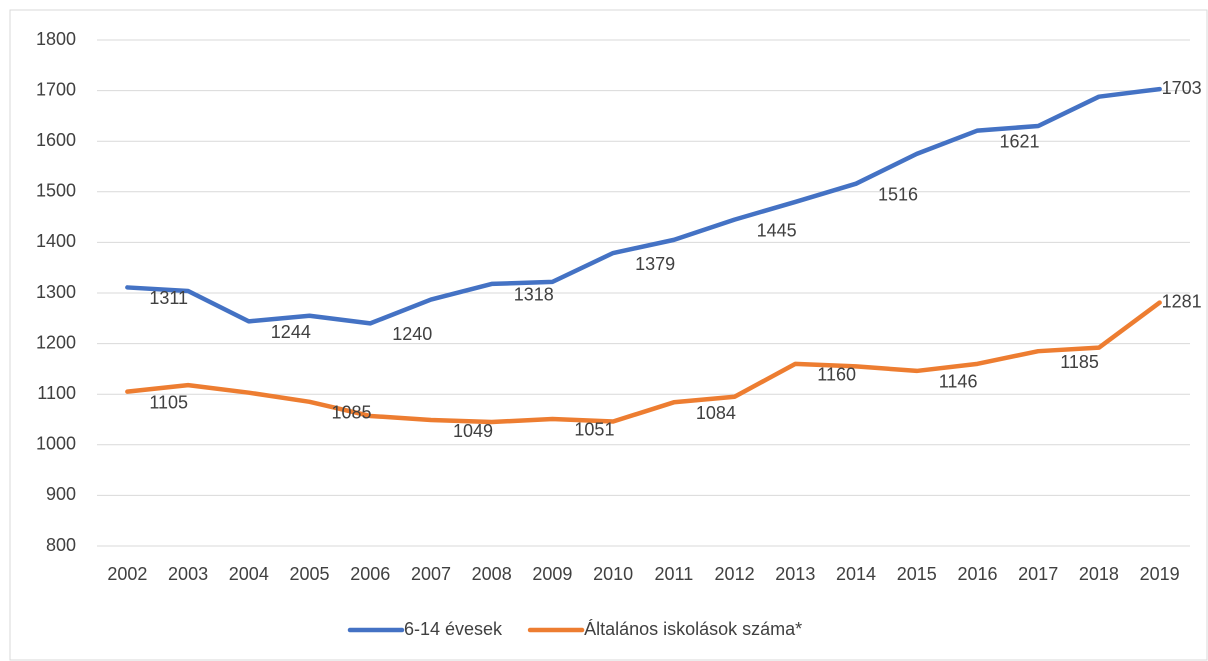 Image resolution: width=1208 pixels, height=661 pixels. Describe the element at coordinates (352, 413) in the screenshot. I see `data-label: 1085` at that location.